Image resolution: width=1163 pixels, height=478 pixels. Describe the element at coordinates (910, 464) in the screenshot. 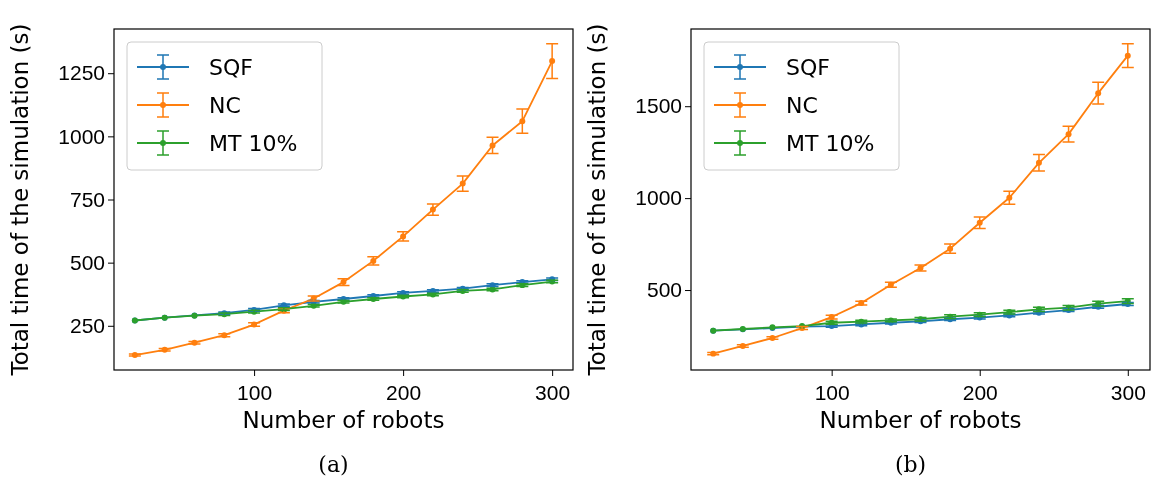

I see `text: (b)` at that location.